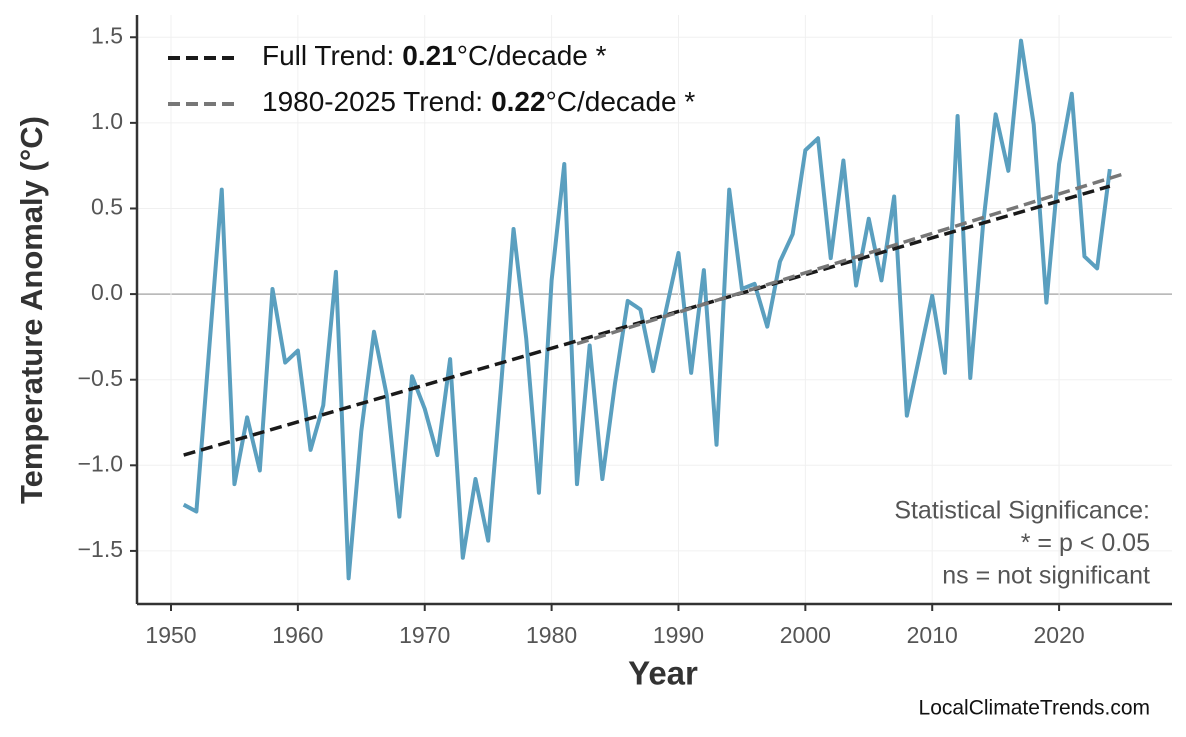  What do you see at coordinates (850, 259) in the screenshot?
I see `trend-line` at bounding box center [850, 259].